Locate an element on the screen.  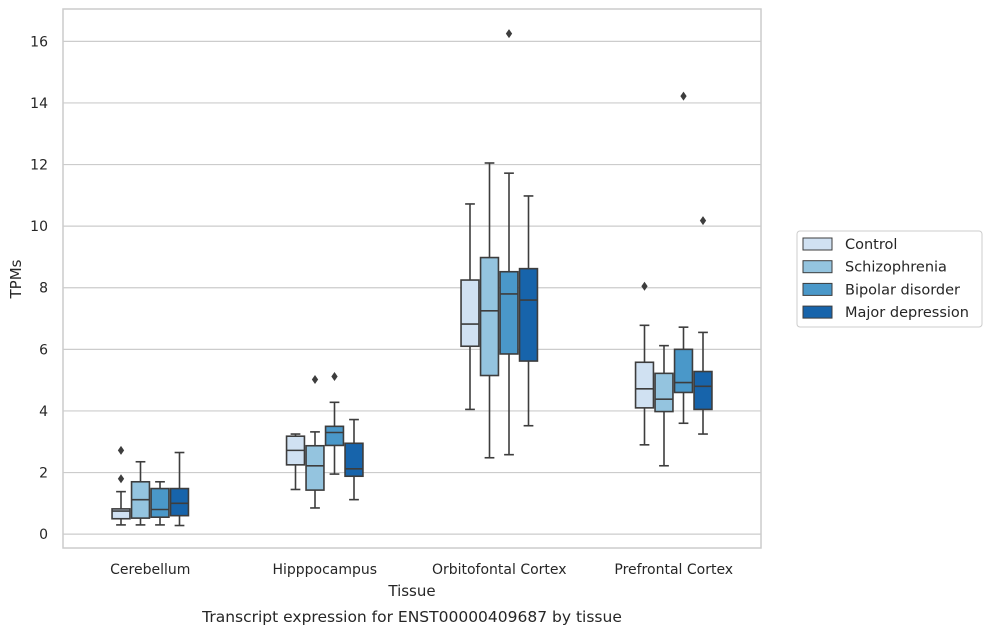
y-tick-label: 2 is located at coordinates (43, 474).